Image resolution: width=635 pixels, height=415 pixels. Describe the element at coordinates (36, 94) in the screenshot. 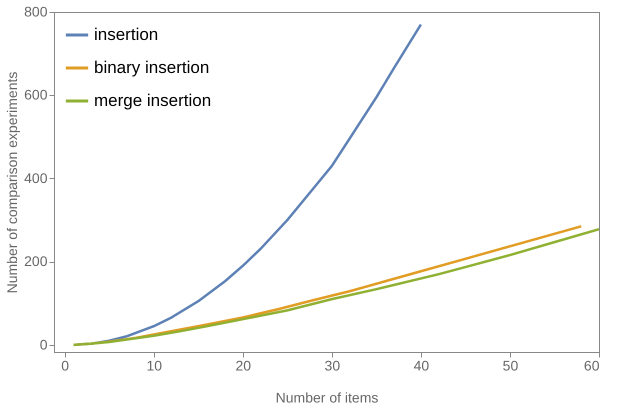

I see `y-tick-label: 600` at that location.